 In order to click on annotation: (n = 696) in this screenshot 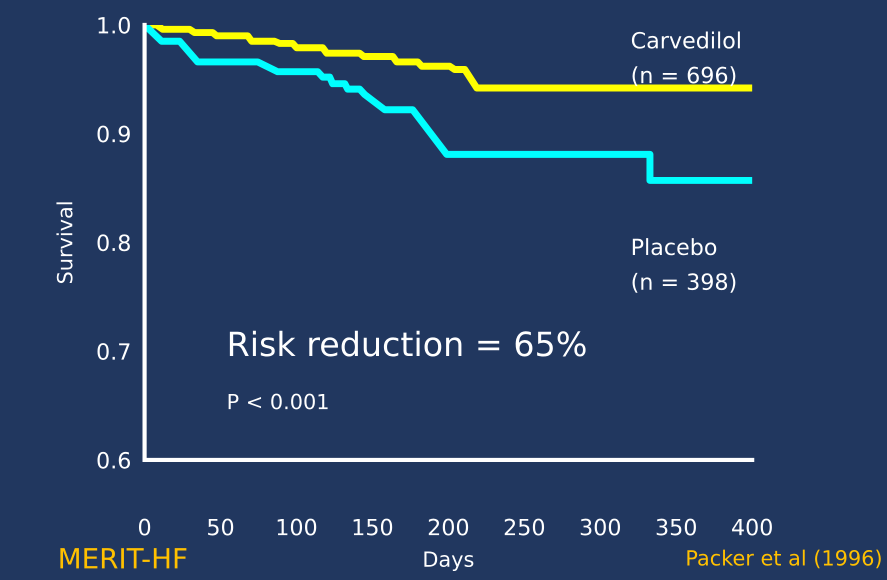, I will do `click(684, 76)`.